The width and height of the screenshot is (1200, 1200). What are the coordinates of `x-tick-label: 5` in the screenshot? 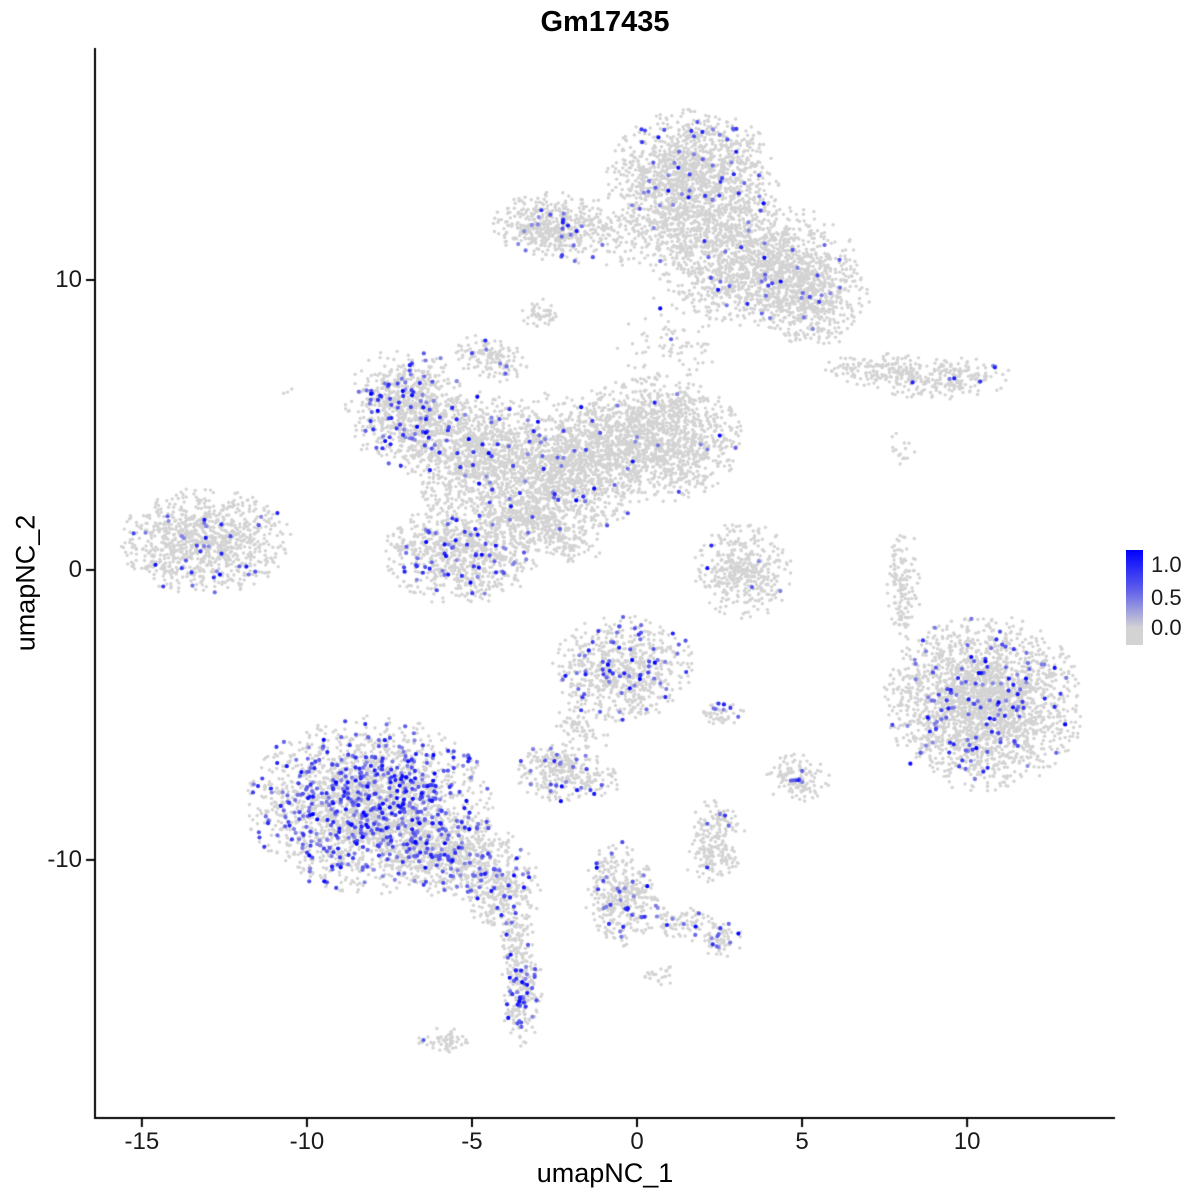 It's located at (802, 1141).